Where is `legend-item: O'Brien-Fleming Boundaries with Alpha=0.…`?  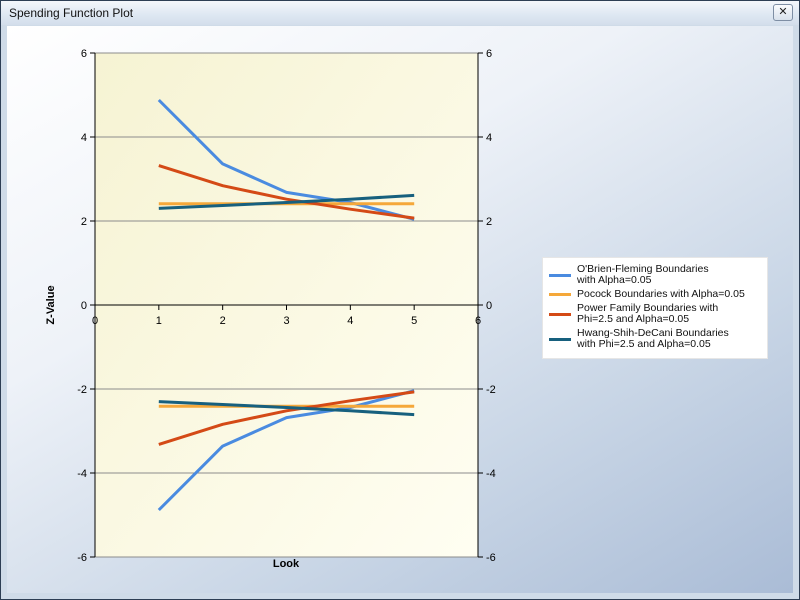
legend-item: O'Brien-Fleming Boundaries with Alpha=0.… is located at coordinates (655, 275).